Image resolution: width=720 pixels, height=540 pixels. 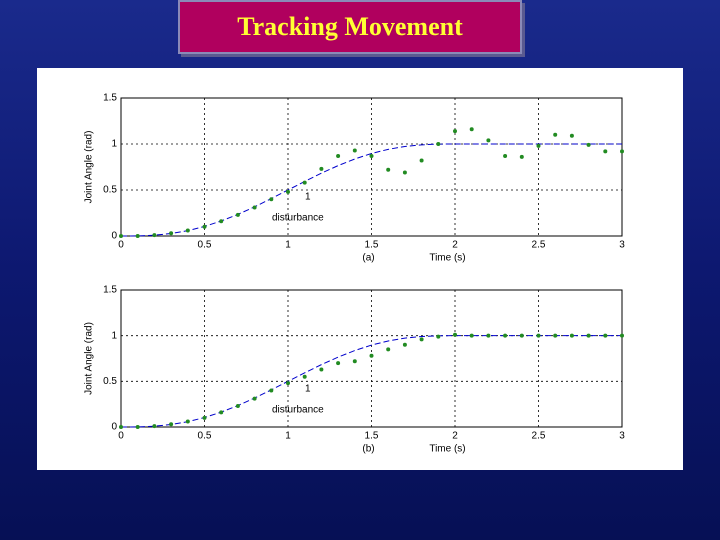 I want to click on caption: (a), so click(x=368, y=258).